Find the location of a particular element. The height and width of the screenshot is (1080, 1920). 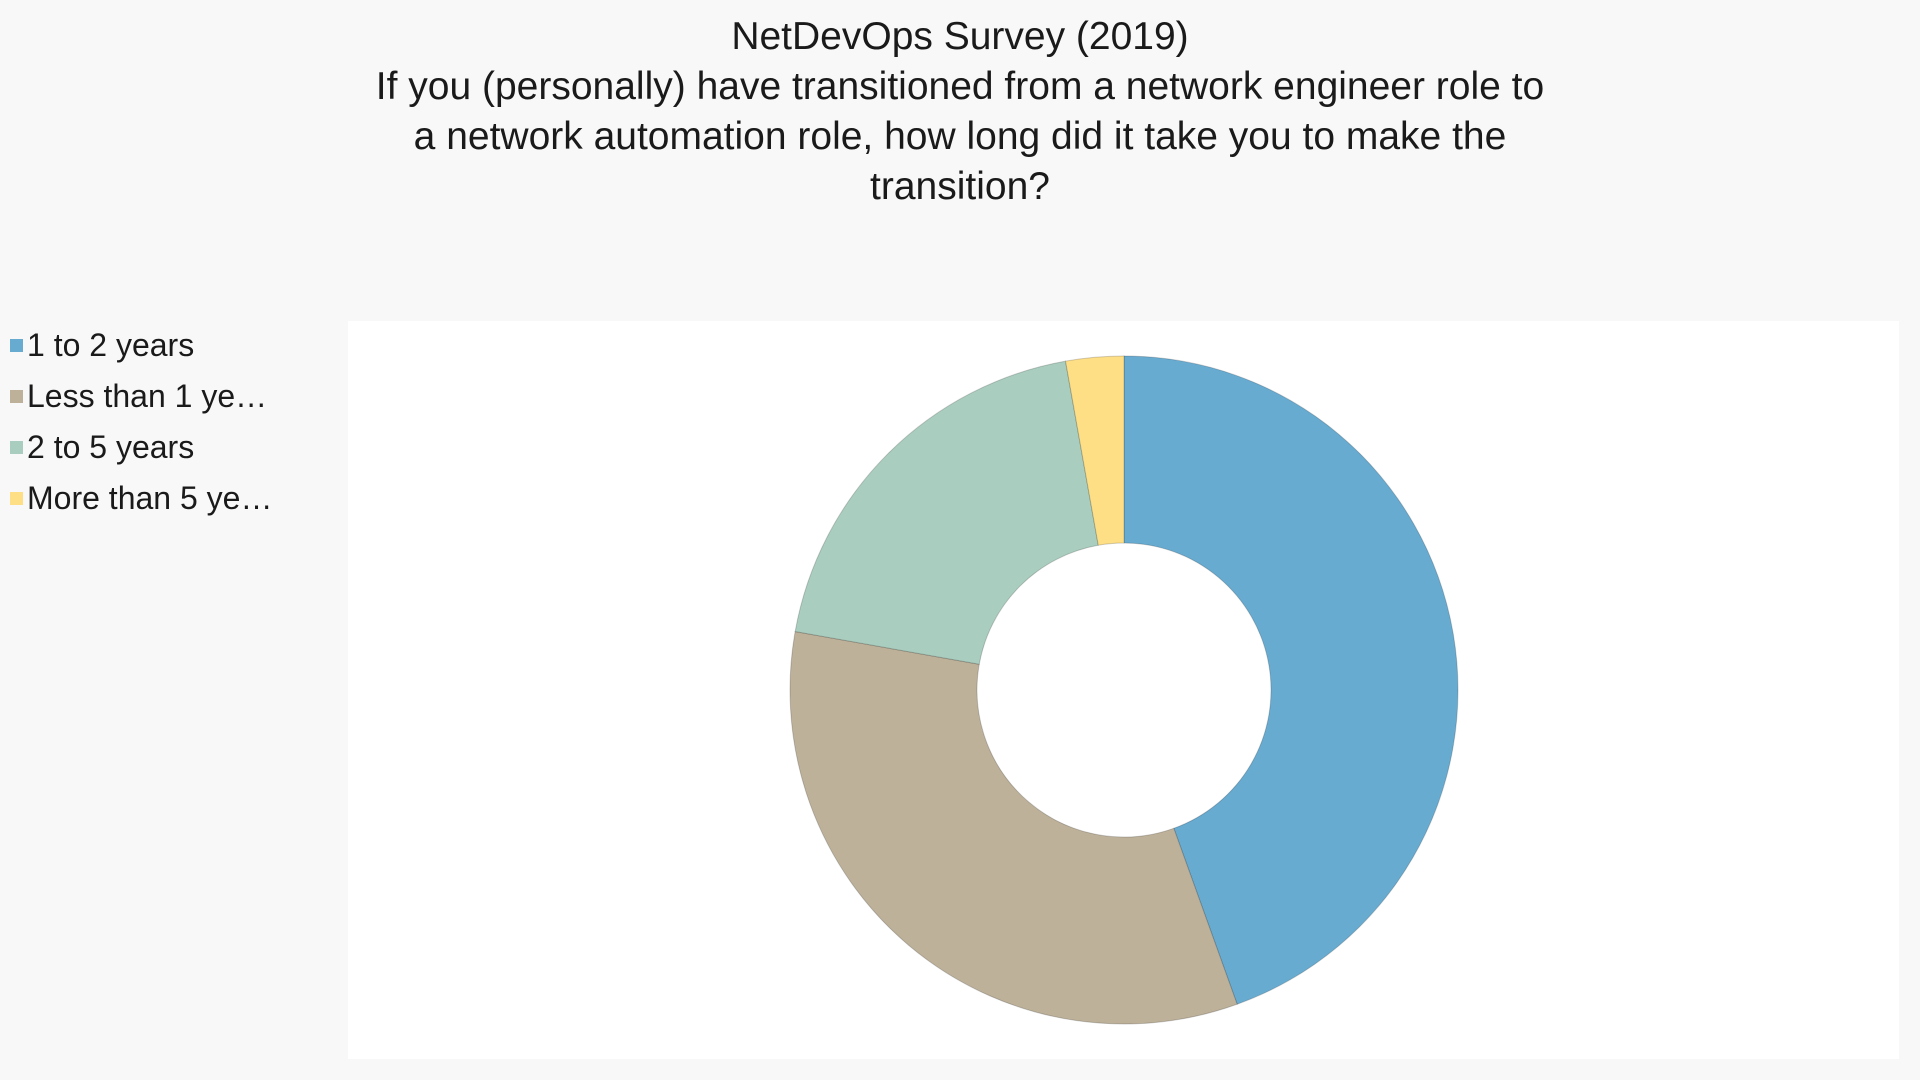

chart-subtitle-line-3: transition? is located at coordinates (960, 186).